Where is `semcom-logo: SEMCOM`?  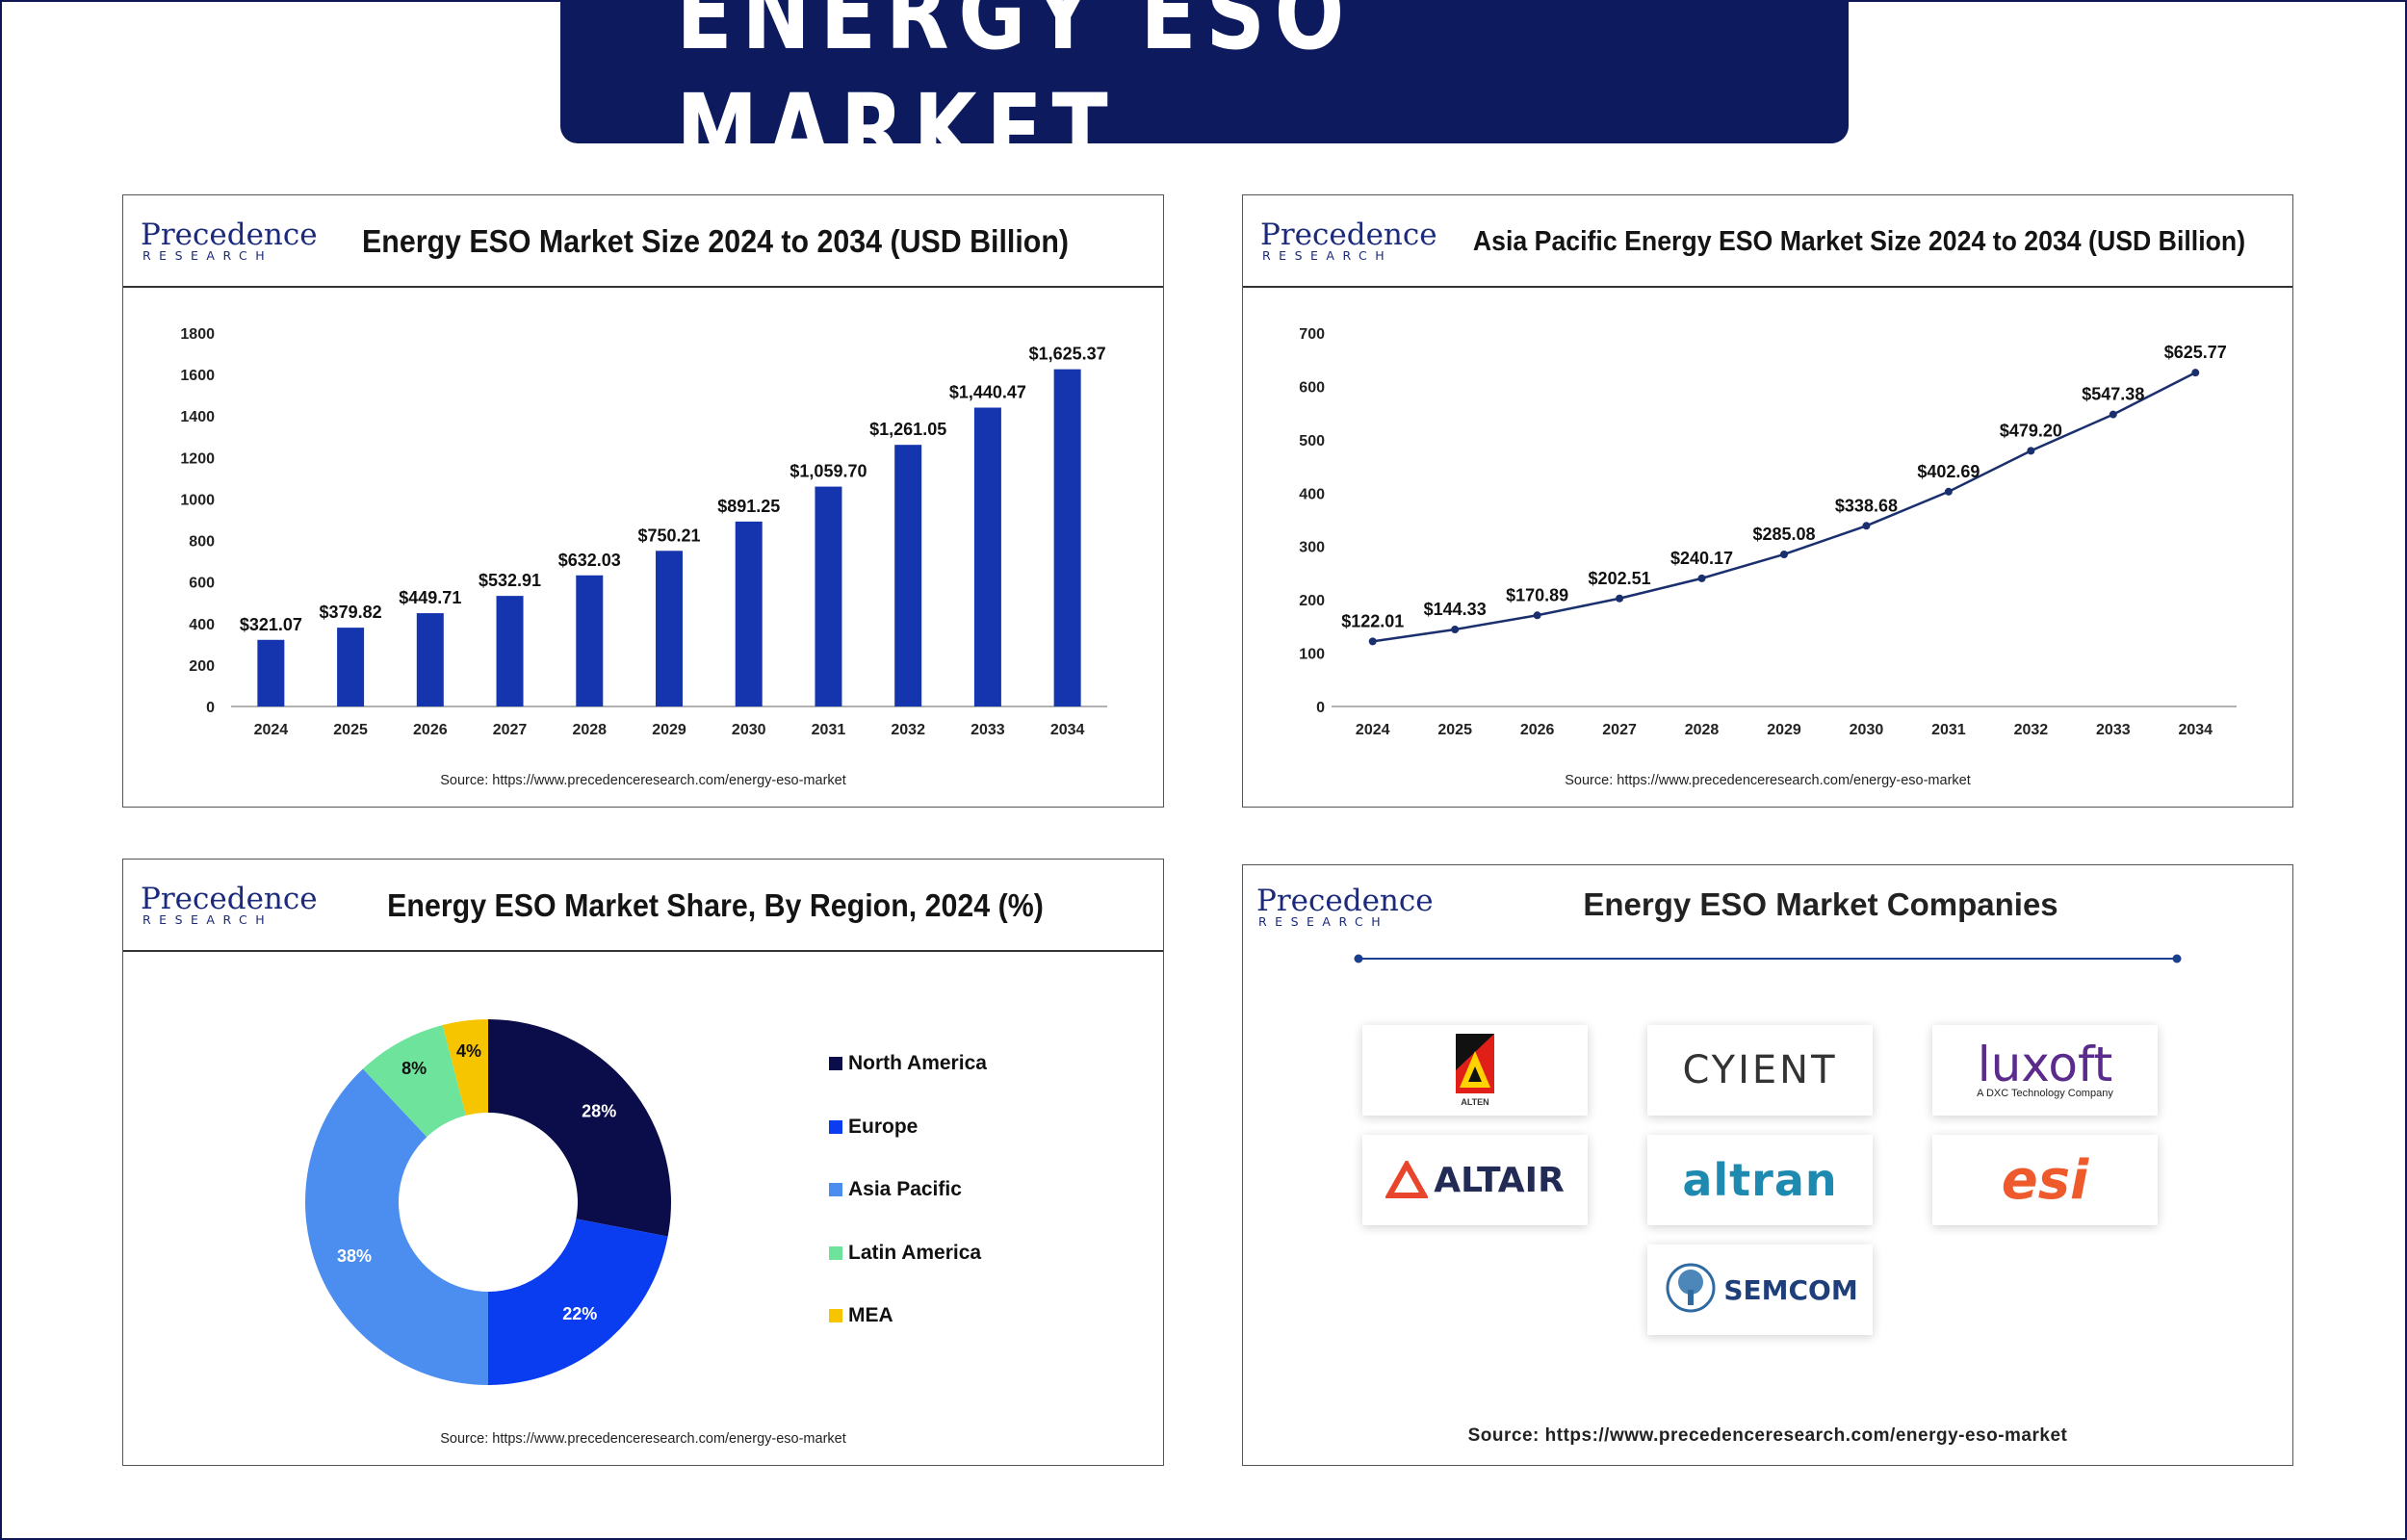
semcom-logo: SEMCOM is located at coordinates (1790, 1289).